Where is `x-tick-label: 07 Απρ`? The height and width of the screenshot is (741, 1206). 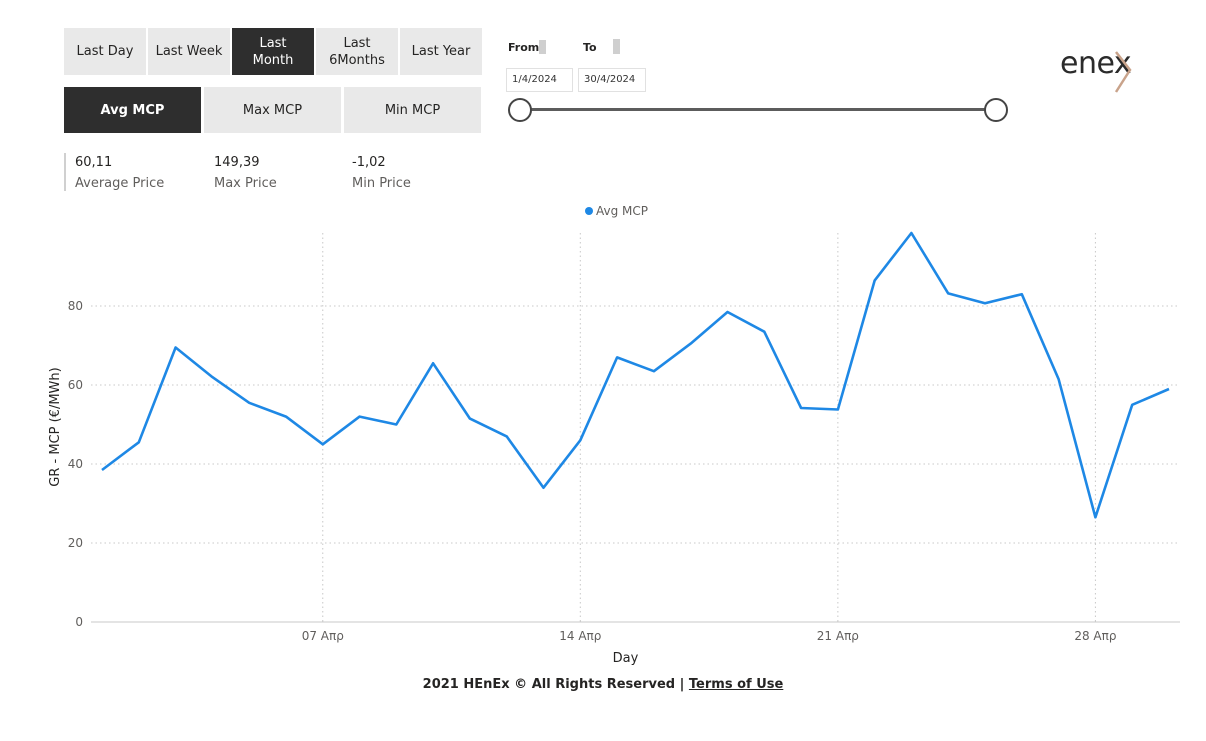
x-tick-label: 07 Απρ is located at coordinates (323, 636).